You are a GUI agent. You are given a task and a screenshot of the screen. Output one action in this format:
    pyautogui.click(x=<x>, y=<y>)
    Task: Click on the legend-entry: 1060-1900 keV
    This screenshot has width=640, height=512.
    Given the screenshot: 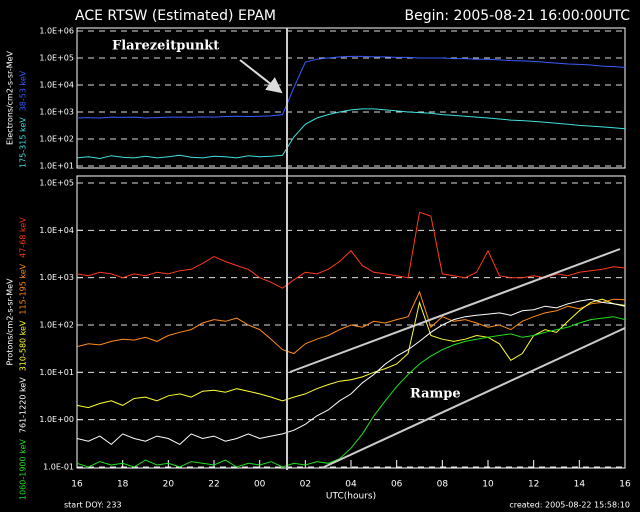 What is the action you would take?
    pyautogui.click(x=23, y=469)
    